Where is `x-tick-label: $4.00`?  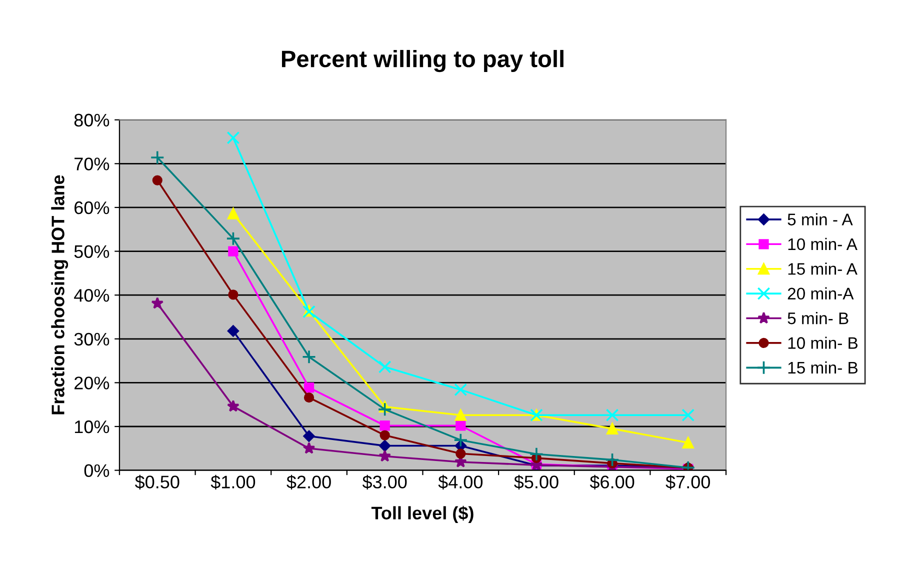
x-tick-label: $4.00 is located at coordinates (460, 482).